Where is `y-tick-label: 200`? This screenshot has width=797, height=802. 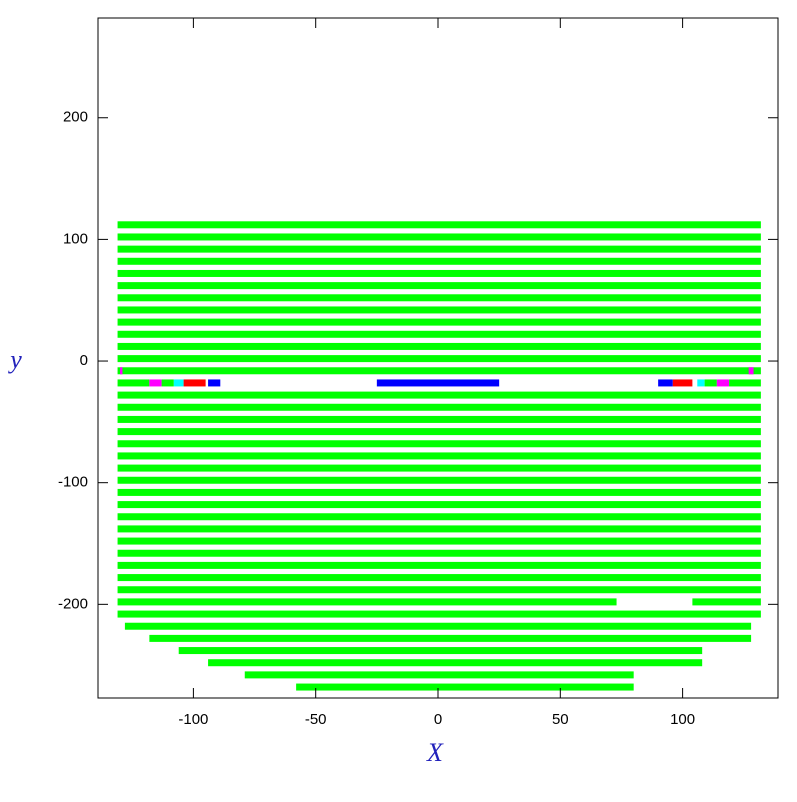 y-tick-label: 200 is located at coordinates (75, 117).